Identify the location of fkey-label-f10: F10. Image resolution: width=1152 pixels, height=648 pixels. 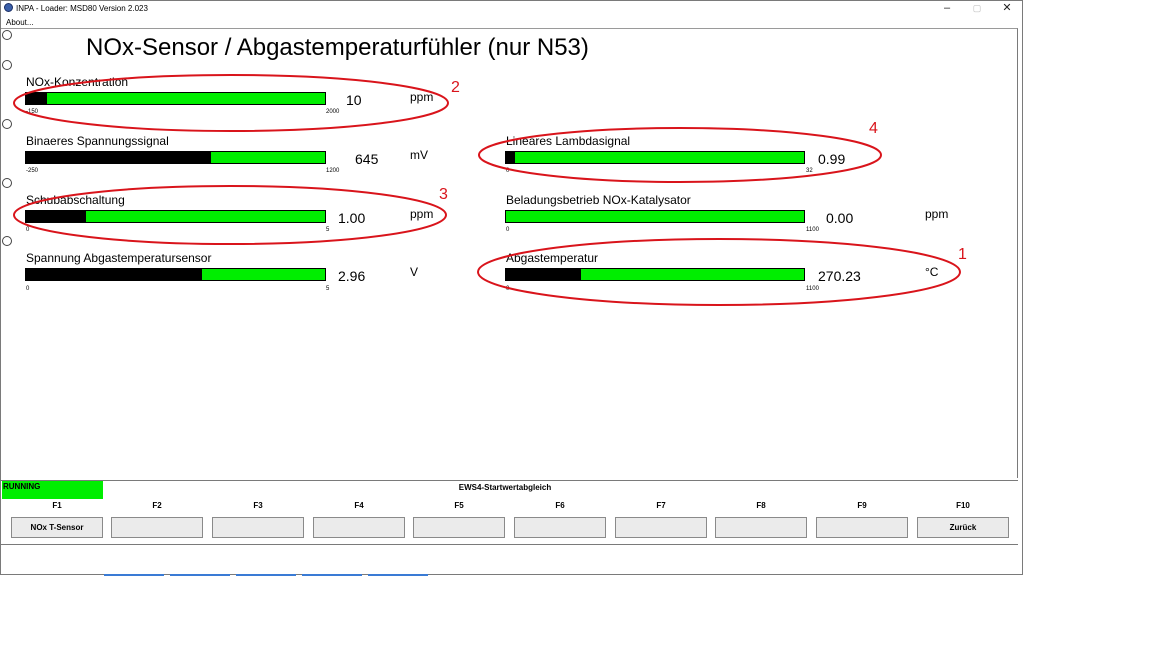
(963, 505).